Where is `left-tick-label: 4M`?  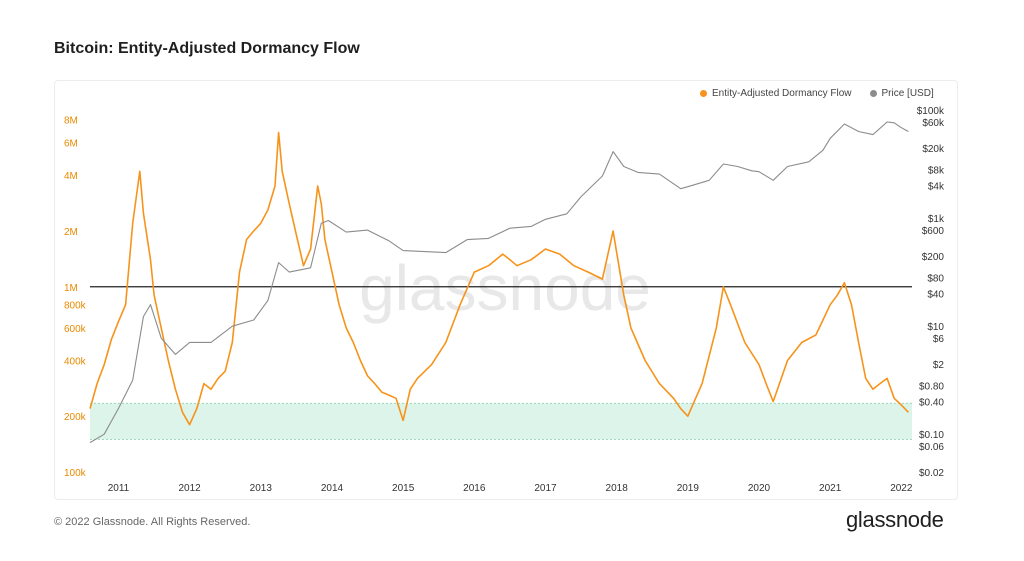
left-tick-label: 4M is located at coordinates (71, 176).